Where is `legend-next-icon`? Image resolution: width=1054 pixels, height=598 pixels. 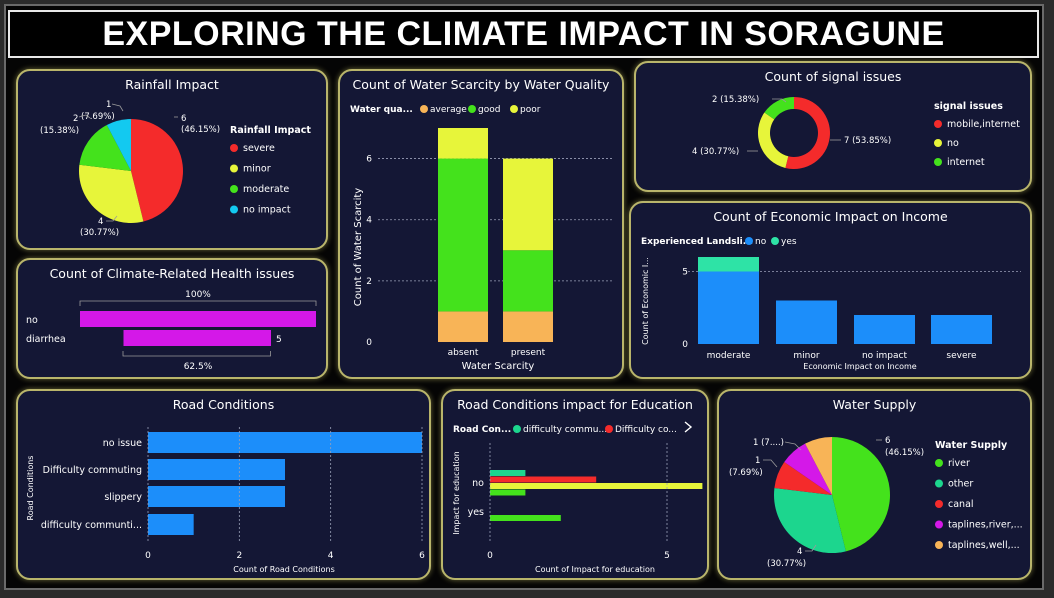
legend-next-icon is located at coordinates (688, 427).